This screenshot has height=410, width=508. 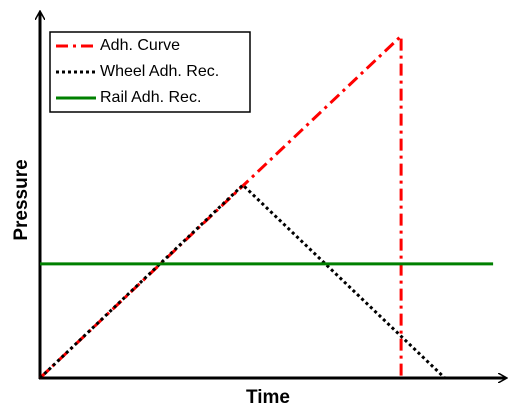 What do you see at coordinates (159, 71) in the screenshot?
I see `legend-label: Wheel Adh. Rec.` at bounding box center [159, 71].